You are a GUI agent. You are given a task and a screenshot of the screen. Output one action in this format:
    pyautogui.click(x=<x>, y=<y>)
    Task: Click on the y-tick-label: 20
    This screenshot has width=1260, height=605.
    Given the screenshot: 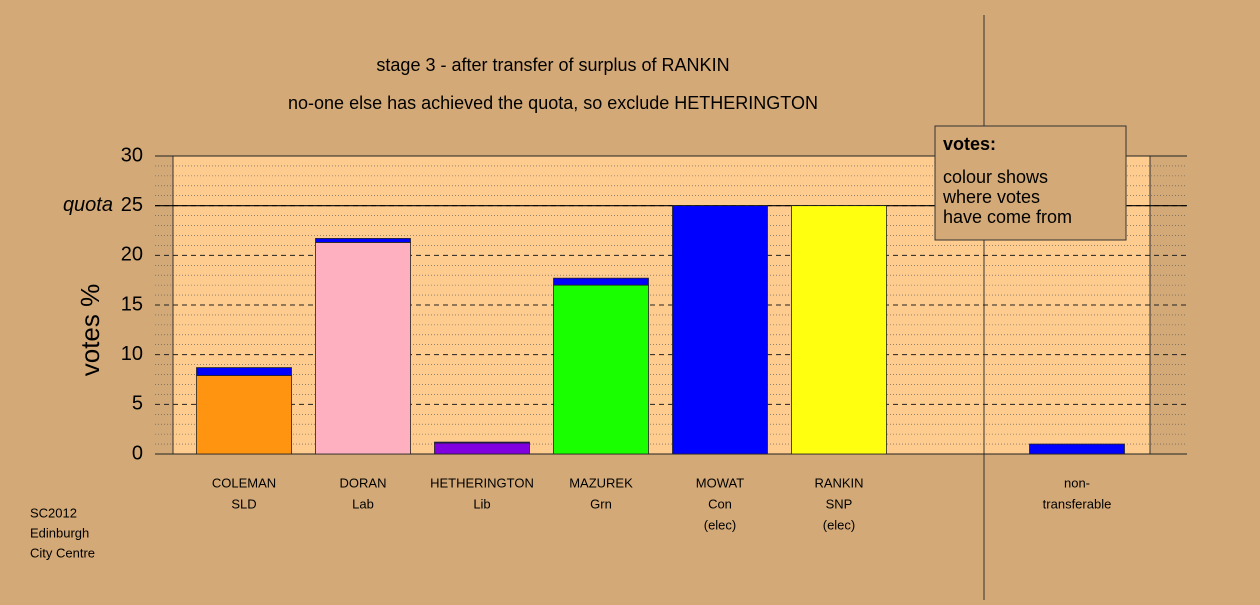 What is the action you would take?
    pyautogui.click(x=132, y=255)
    